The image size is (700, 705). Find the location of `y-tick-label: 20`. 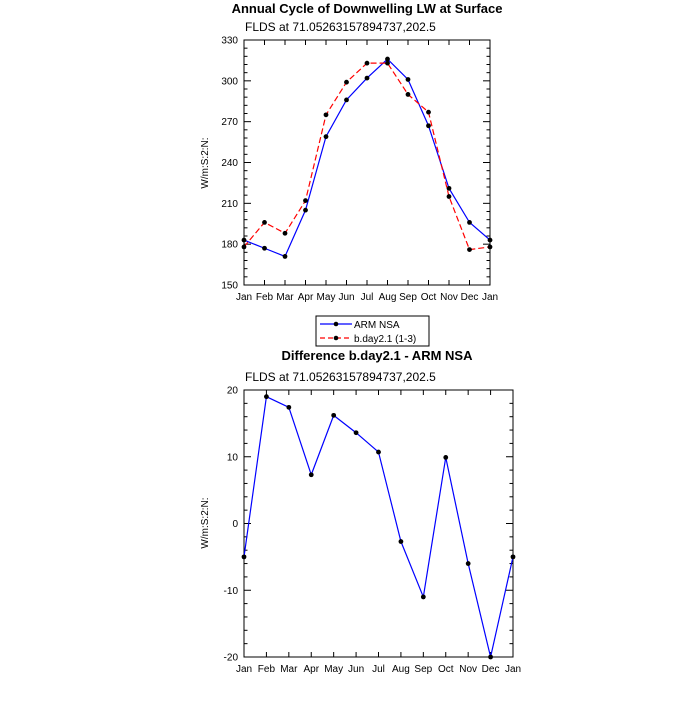

y-tick-label: 20 is located at coordinates (233, 391).